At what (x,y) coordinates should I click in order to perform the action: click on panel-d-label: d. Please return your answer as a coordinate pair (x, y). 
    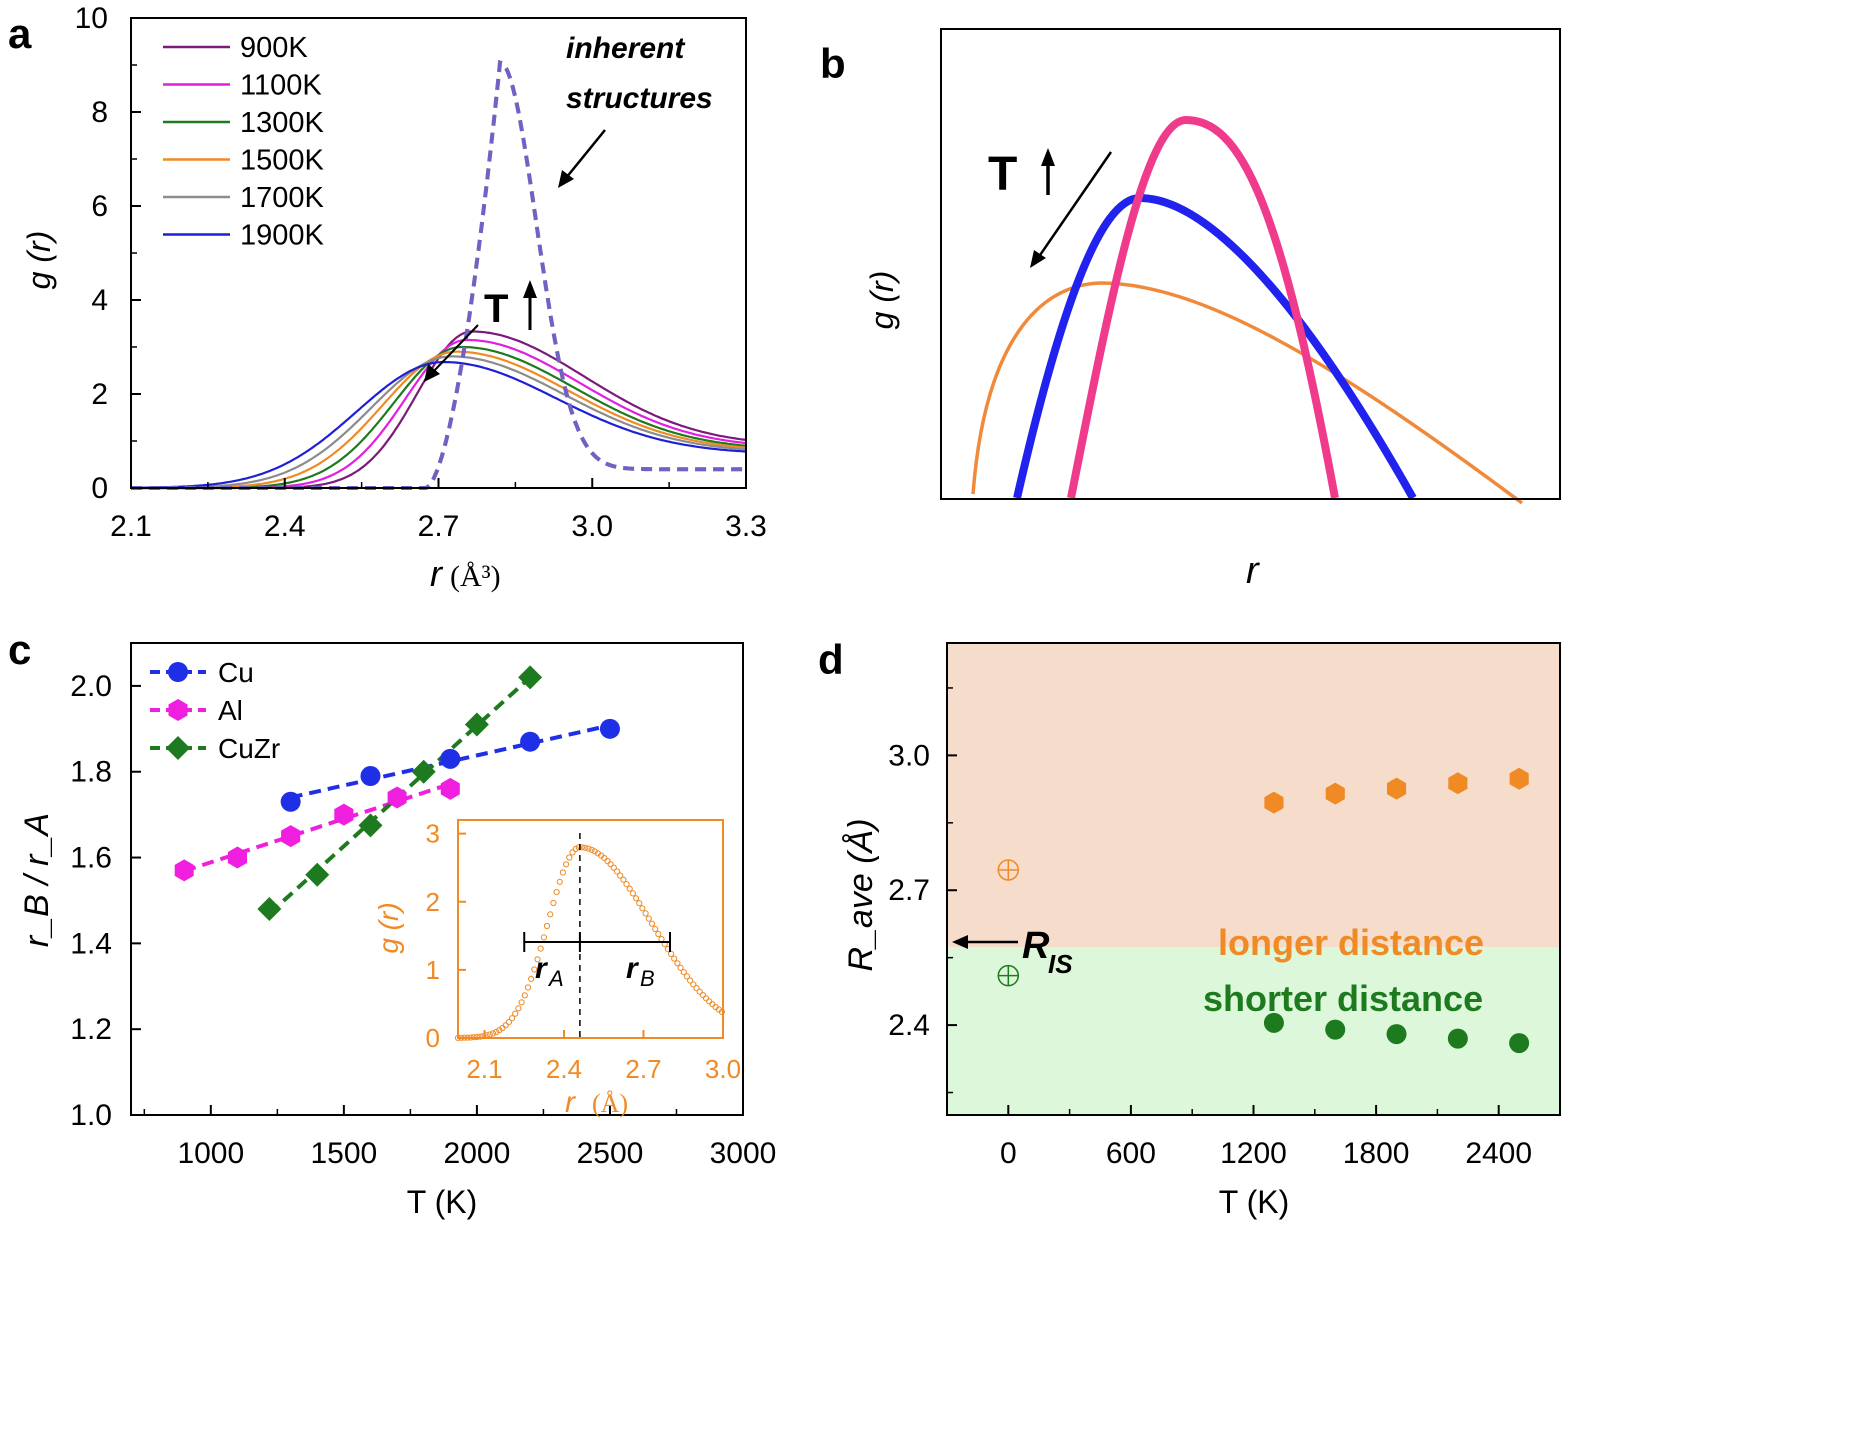
    Looking at the image, I should click on (831, 659).